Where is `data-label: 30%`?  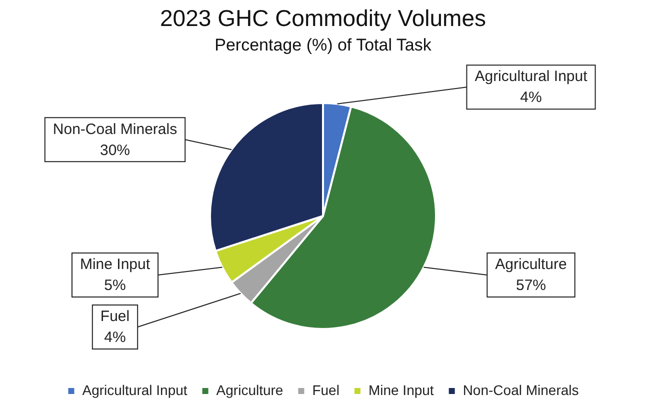
data-label: 30% is located at coordinates (115, 150).